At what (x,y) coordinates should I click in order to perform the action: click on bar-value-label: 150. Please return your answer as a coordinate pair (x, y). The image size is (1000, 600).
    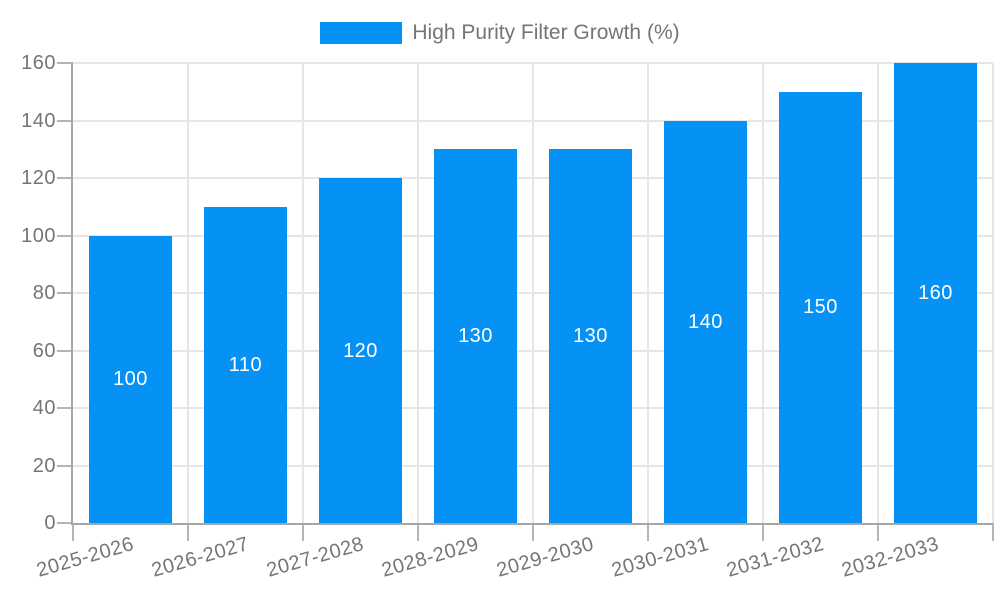
    Looking at the image, I should click on (820, 307).